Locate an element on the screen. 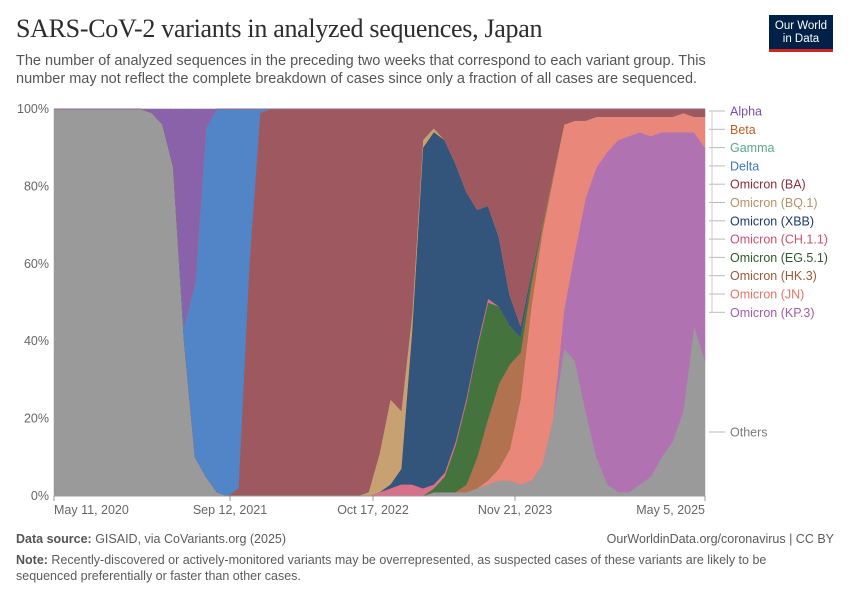 The height and width of the screenshot is (600, 850). logo-line-2: in Data is located at coordinates (801, 39).